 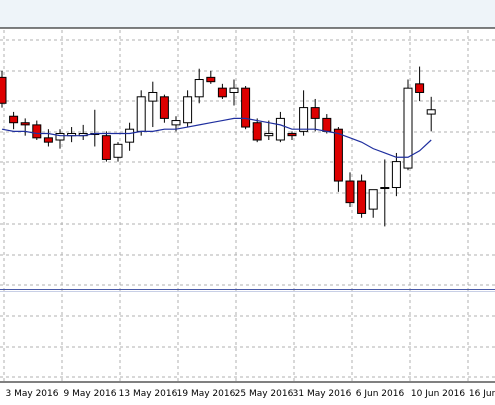 What do you see at coordinates (206, 394) in the screenshot?
I see `x-tick-label: 19 May 2016` at bounding box center [206, 394].